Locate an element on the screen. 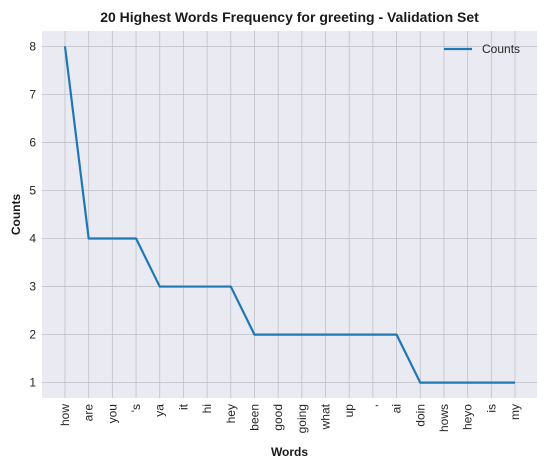  x-tick-label: are is located at coordinates (89, 413).